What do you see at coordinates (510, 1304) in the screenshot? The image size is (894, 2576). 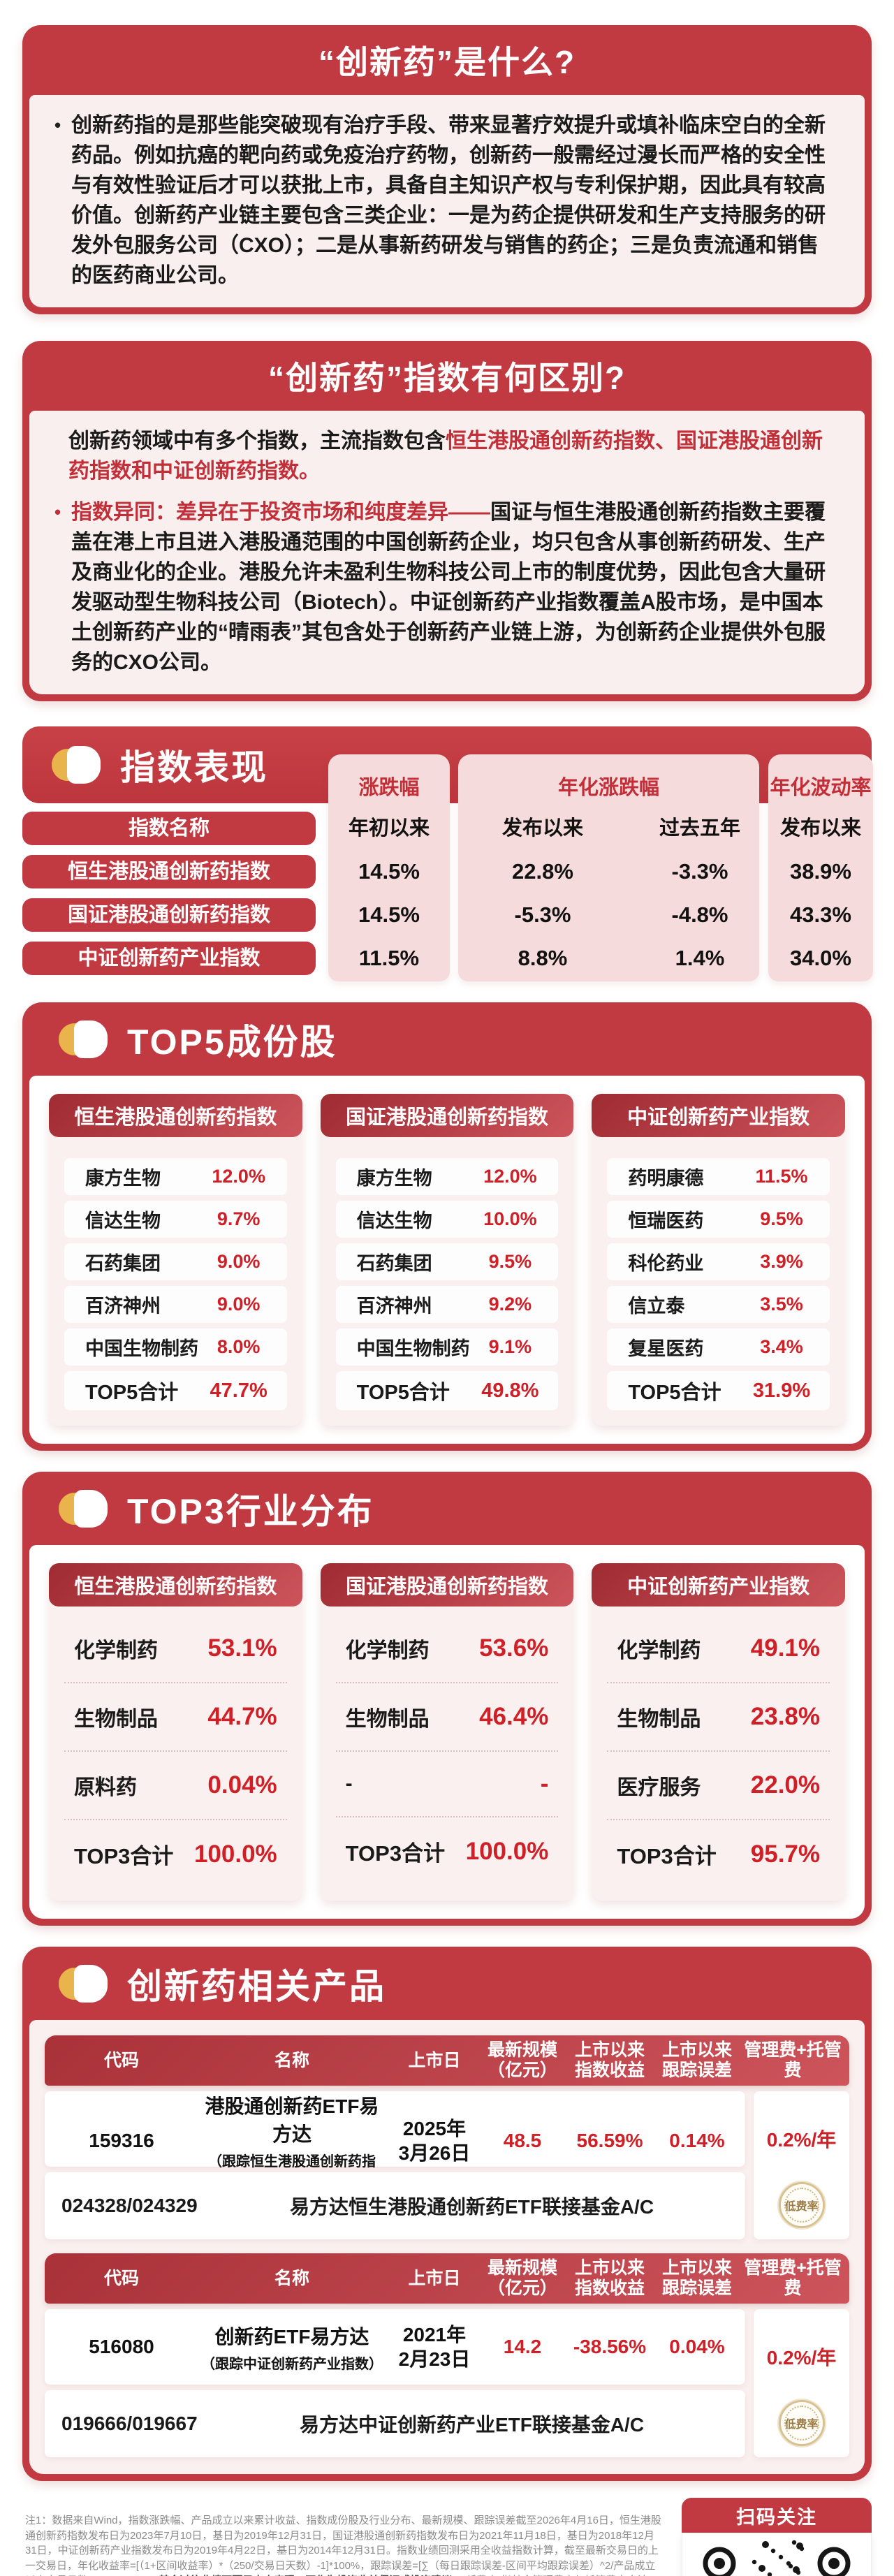 I see `stock-weight: 9.2%` at bounding box center [510, 1304].